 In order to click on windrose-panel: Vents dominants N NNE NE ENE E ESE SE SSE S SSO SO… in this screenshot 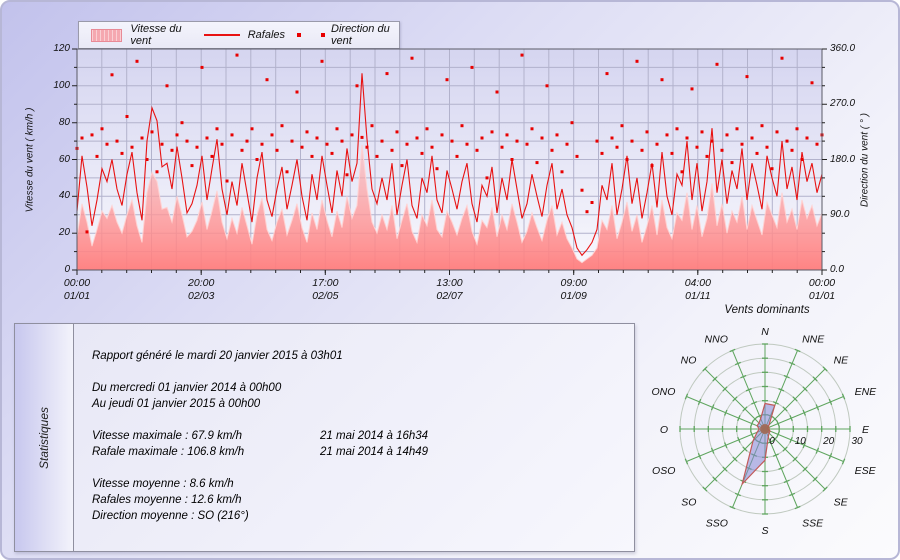, I will do `click(767, 430)`.